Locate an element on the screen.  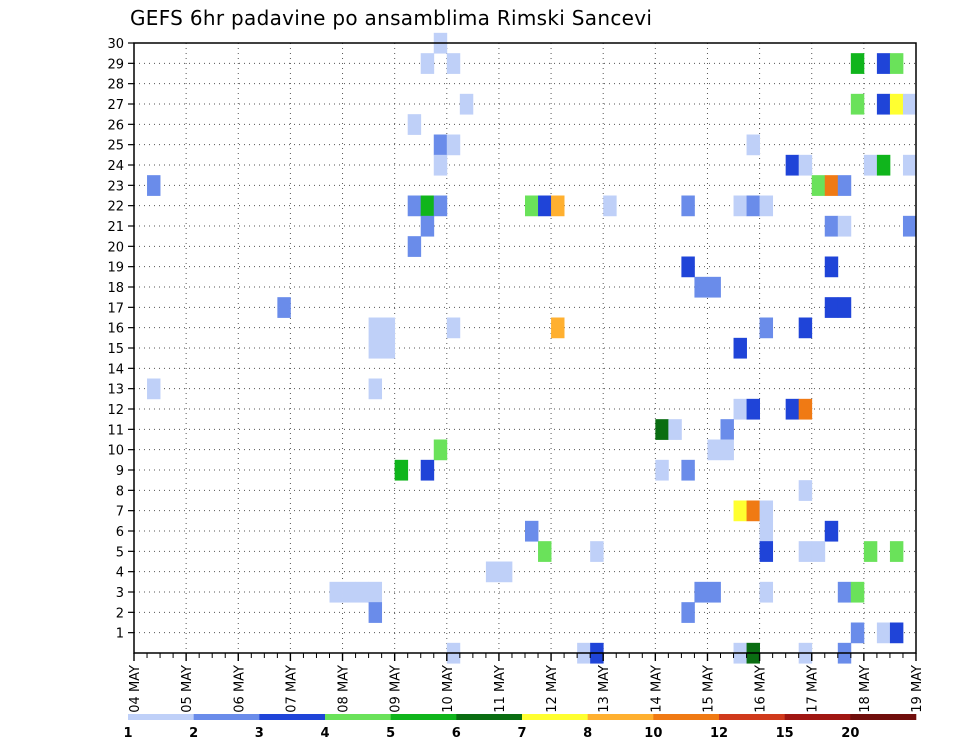
legend-label: 8 is located at coordinates (587, 733).